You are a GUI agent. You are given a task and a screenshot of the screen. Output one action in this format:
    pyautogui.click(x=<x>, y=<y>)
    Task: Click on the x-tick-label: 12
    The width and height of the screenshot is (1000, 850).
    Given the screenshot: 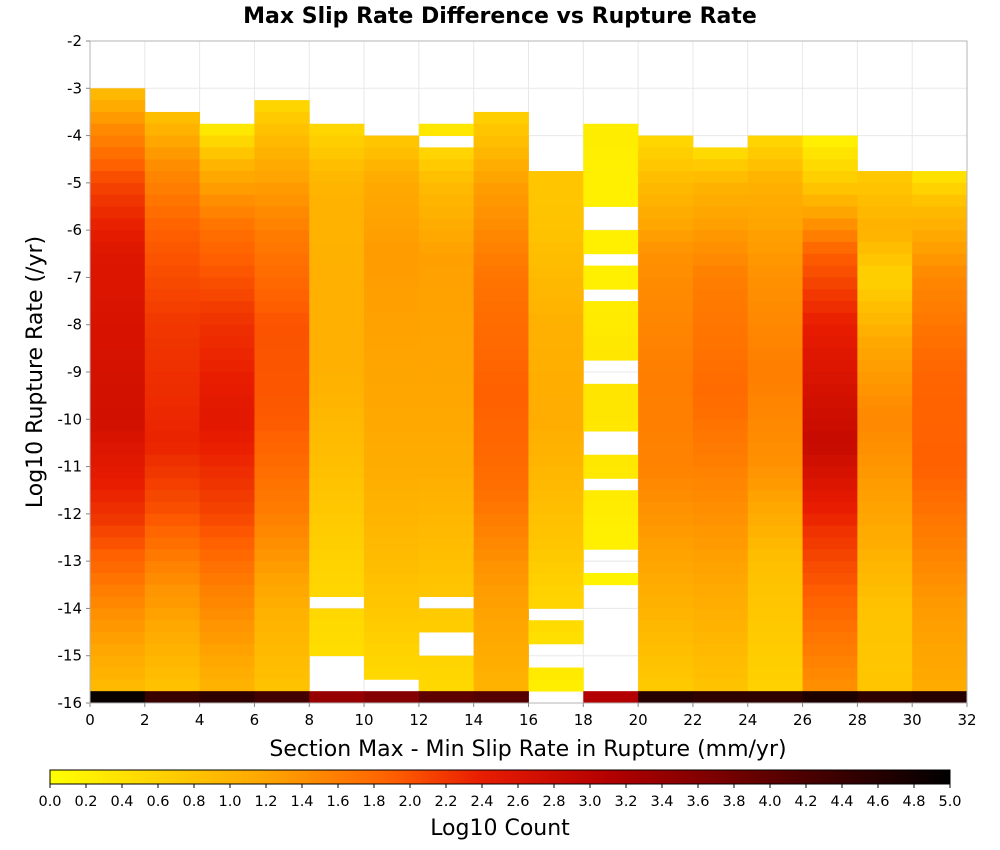 What is the action you would take?
    pyautogui.click(x=418, y=720)
    